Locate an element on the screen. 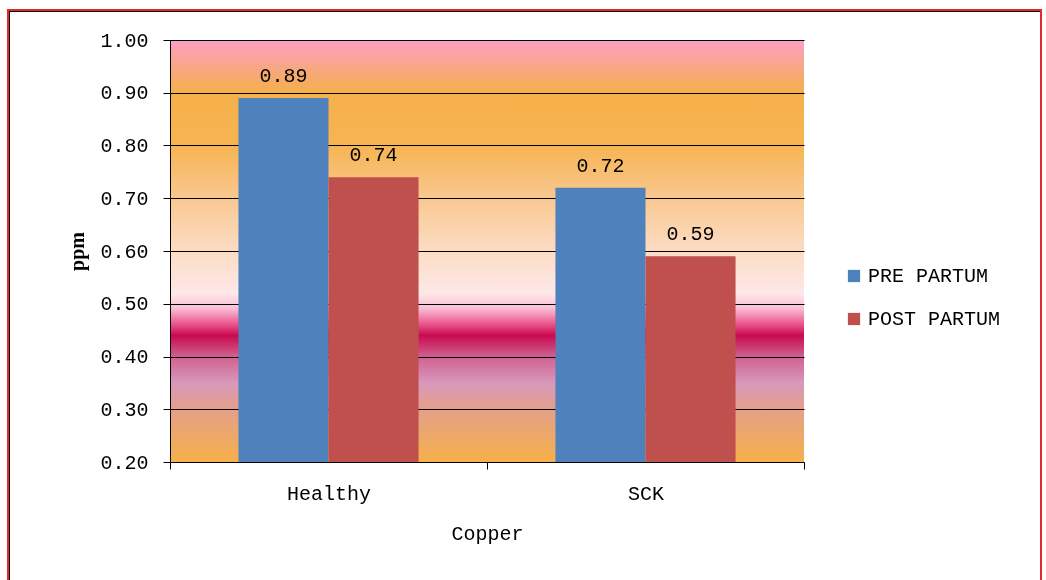 The image size is (1046, 580). y-tick-label: 0.80 is located at coordinates (124, 146).